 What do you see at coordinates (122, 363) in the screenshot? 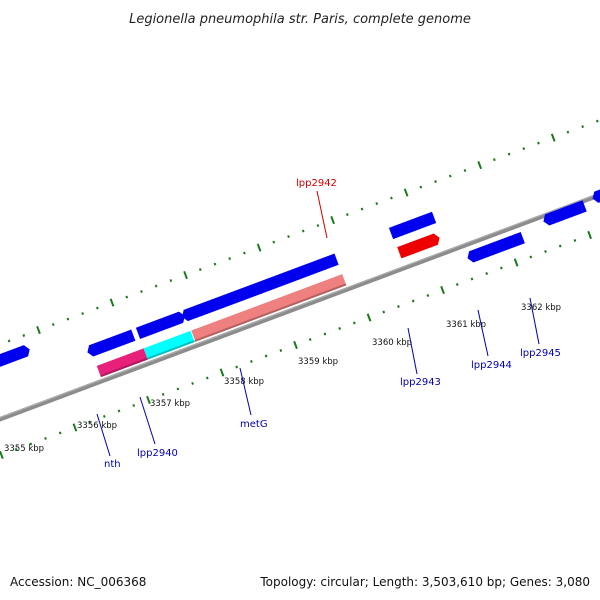
I see `gene-block-pink` at bounding box center [122, 363].